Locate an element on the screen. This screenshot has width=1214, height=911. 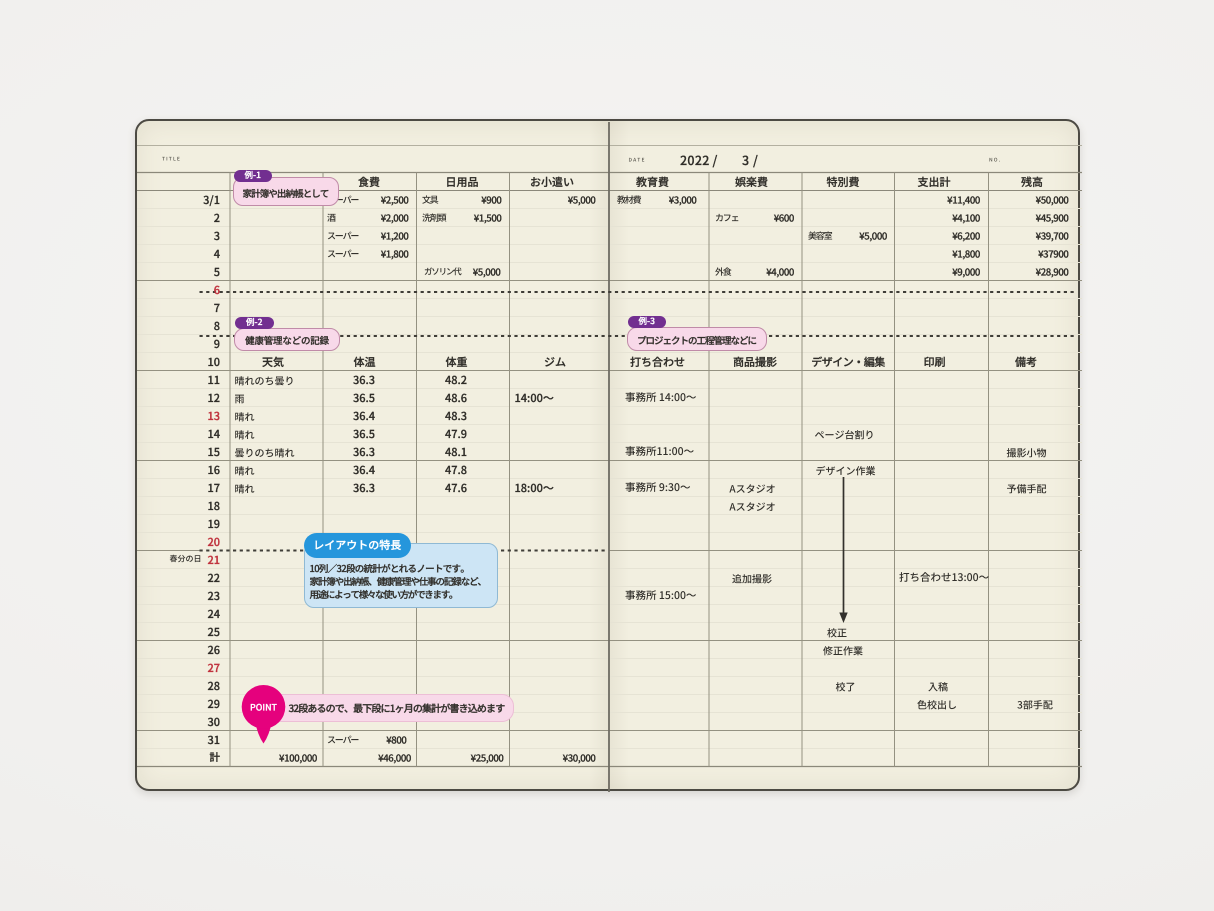
svg-text: POINT is located at coordinates (264, 706).